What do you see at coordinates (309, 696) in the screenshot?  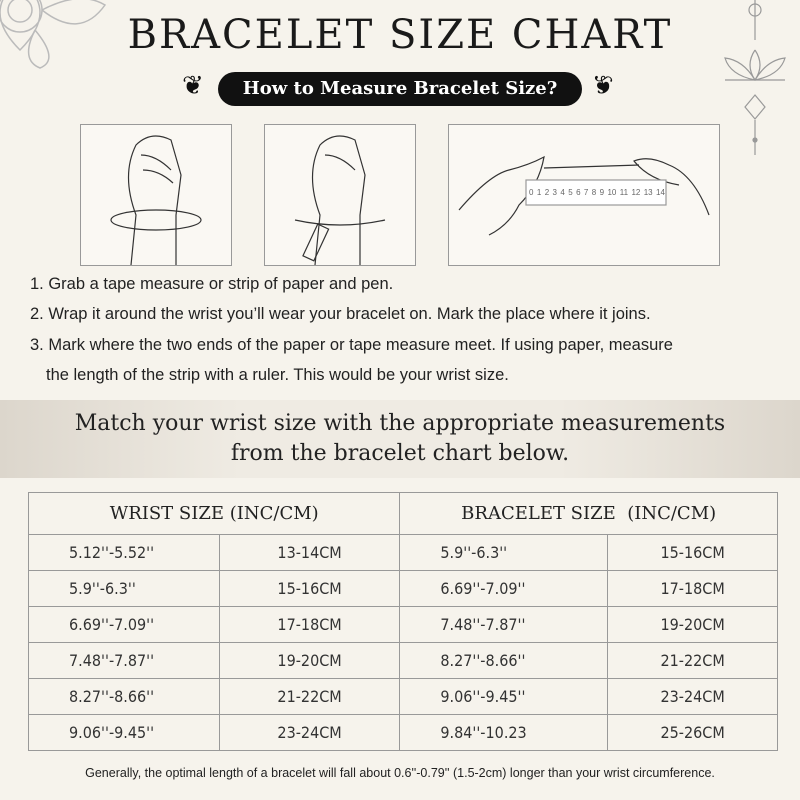 I see `wrist-cm-cell: 21-22CM` at bounding box center [309, 696].